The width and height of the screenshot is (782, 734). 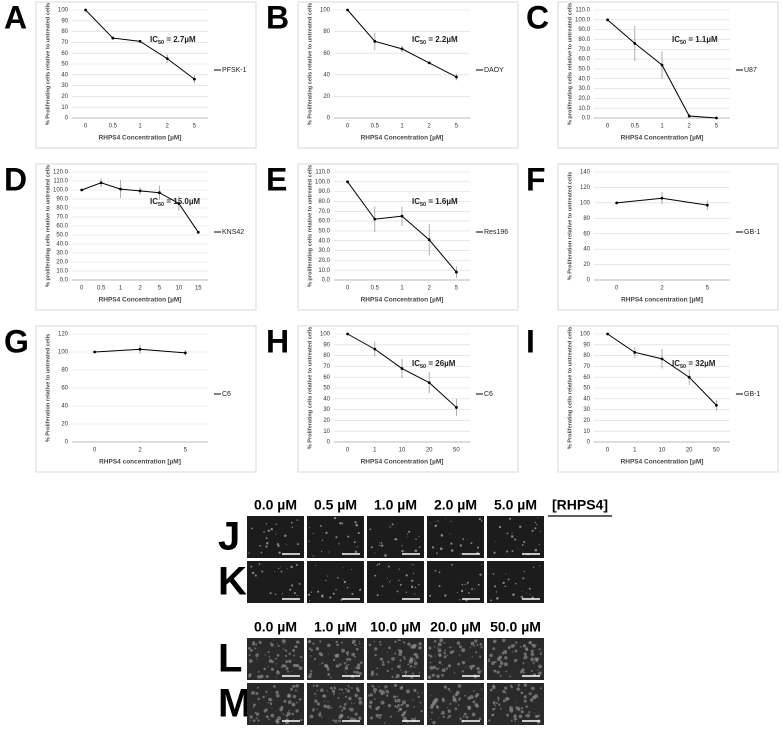 What do you see at coordinates (585, 335) in the screenshot?
I see `y-tick-label: 100` at bounding box center [585, 335].